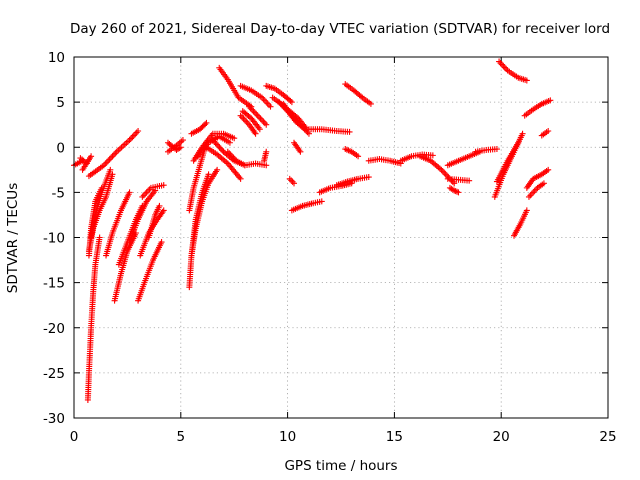 Image resolution: width=640 pixels, height=480 pixels. What do you see at coordinates (93, 318) in the screenshot?
I see `track-t5` at bounding box center [93, 318].